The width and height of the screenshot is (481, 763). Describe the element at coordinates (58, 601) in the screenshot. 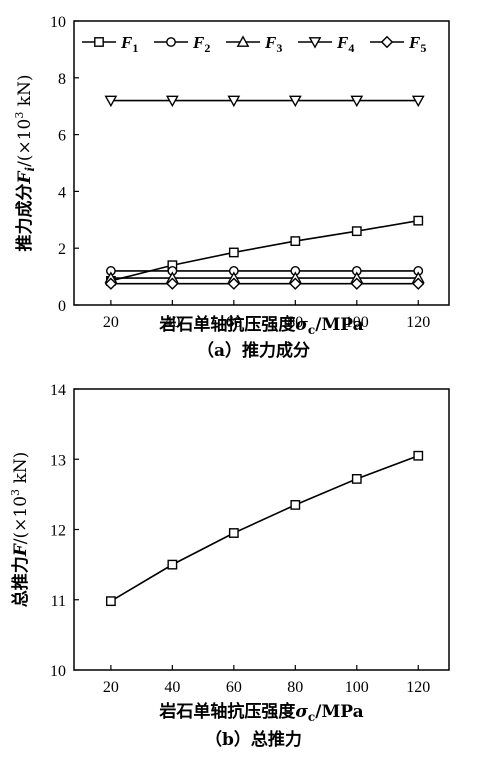

I see `y-tick-label: 11` at that location.